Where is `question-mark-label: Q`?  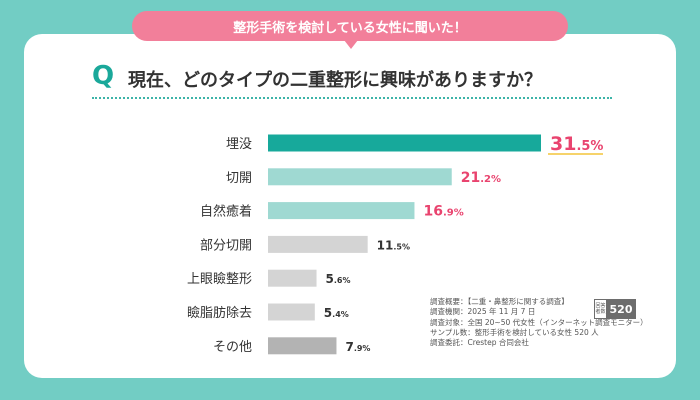 question-mark-label: Q is located at coordinates (103, 76).